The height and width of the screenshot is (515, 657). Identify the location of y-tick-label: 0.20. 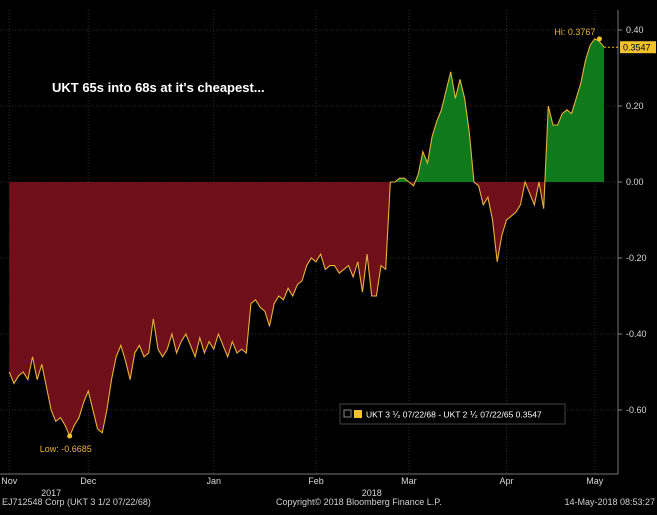
(635, 106).